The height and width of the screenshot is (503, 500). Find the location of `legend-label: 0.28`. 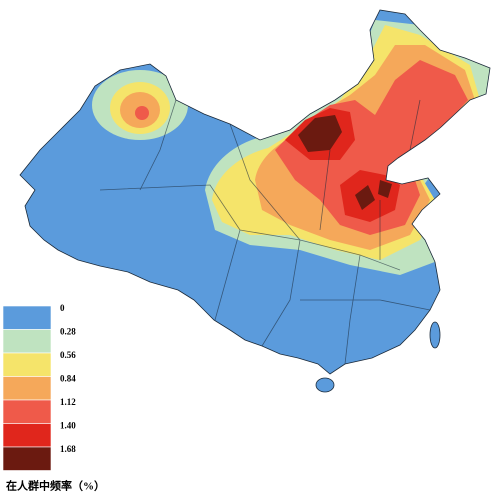

legend-label: 0.28 is located at coordinates (68, 332).